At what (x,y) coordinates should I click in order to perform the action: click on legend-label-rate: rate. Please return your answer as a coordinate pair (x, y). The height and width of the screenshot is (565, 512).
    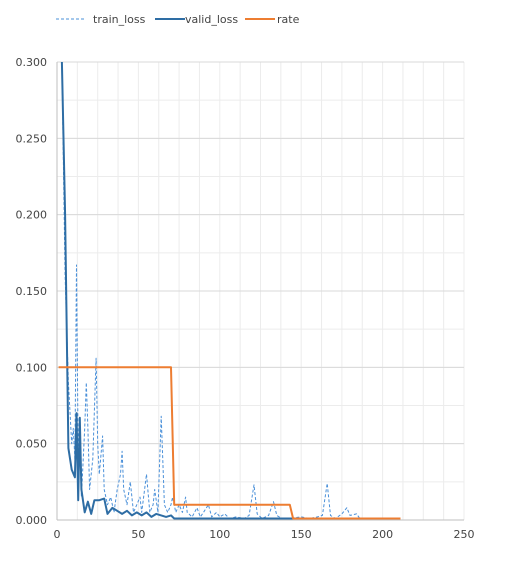
    Looking at the image, I should click on (288, 19).